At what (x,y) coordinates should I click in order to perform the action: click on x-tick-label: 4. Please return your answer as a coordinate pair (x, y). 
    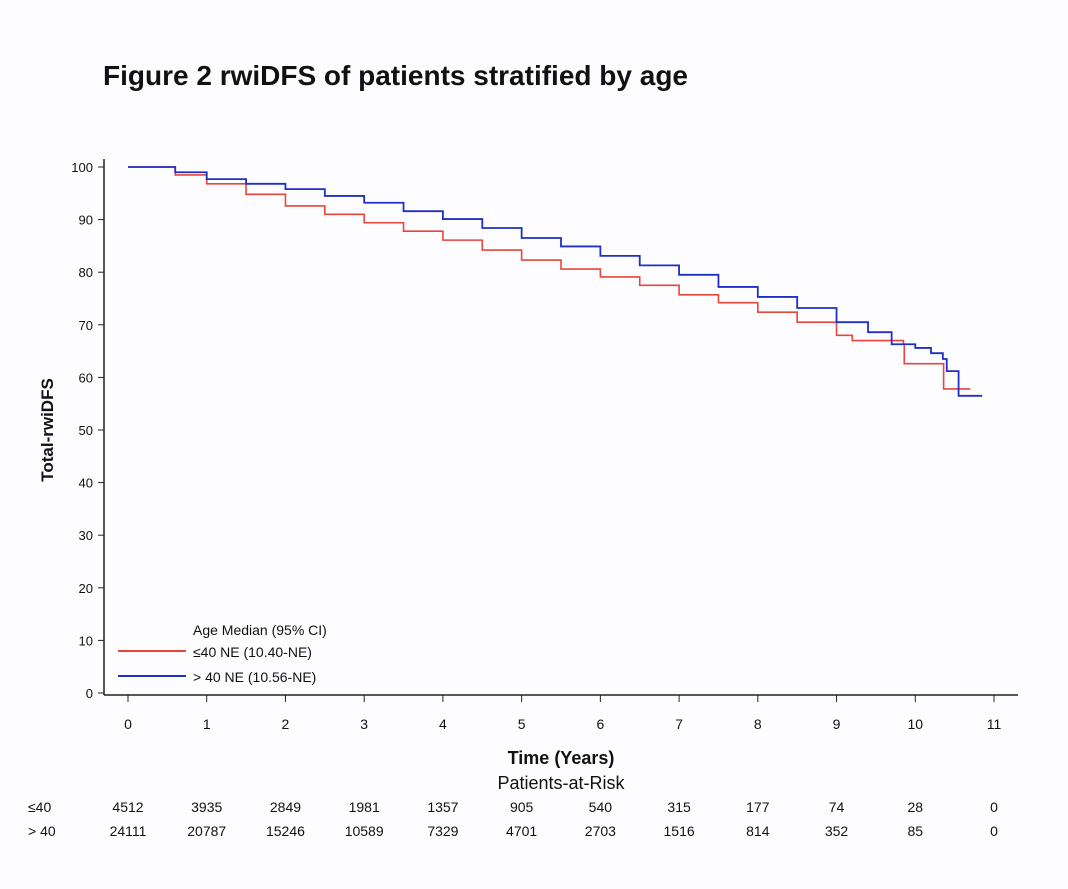
    Looking at the image, I should click on (443, 724).